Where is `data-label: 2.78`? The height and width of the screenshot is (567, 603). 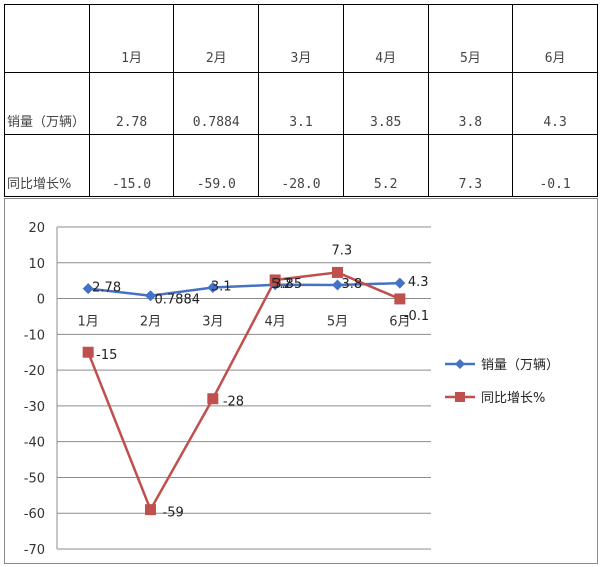
data-label: 2.78 is located at coordinates (106, 288).